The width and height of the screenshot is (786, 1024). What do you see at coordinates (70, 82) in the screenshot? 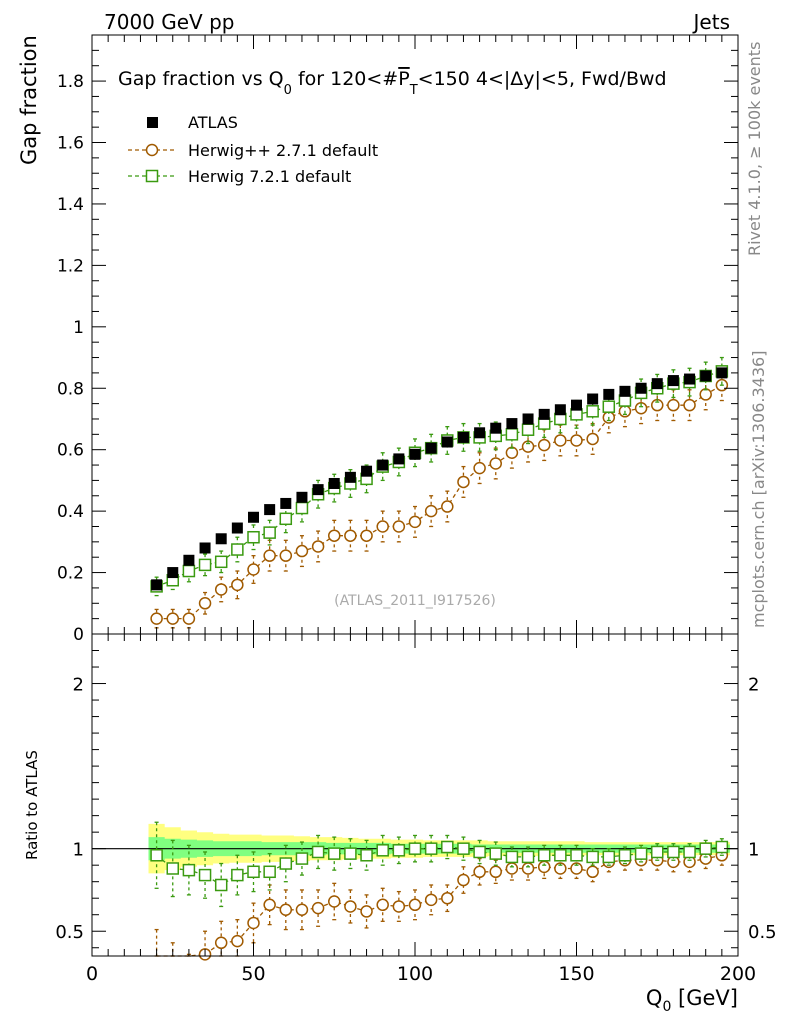
I see `y-tick-label: 1.8` at bounding box center [70, 82].